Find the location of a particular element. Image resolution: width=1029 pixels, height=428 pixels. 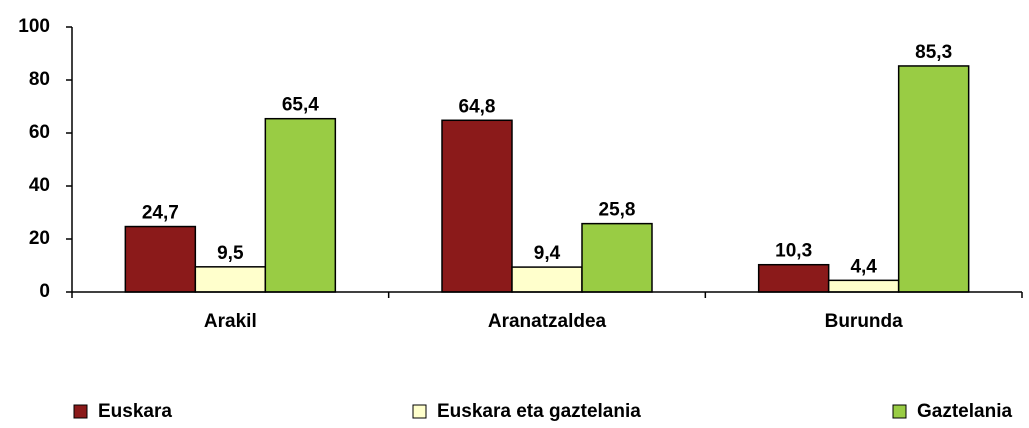

y-tick-label: 60 is located at coordinates (39, 132).